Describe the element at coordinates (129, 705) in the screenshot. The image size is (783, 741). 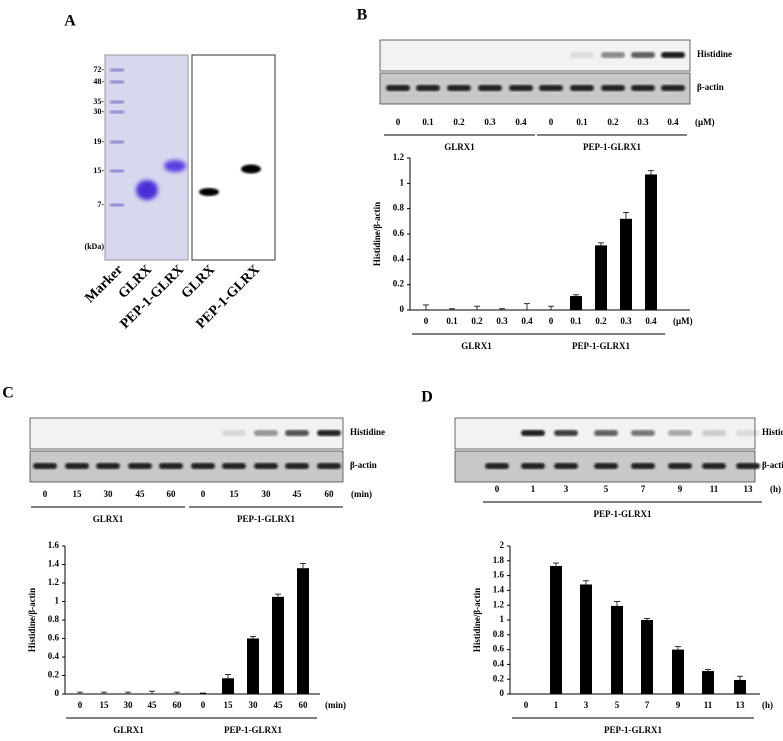
I see `x-tick-label: 30` at that location.